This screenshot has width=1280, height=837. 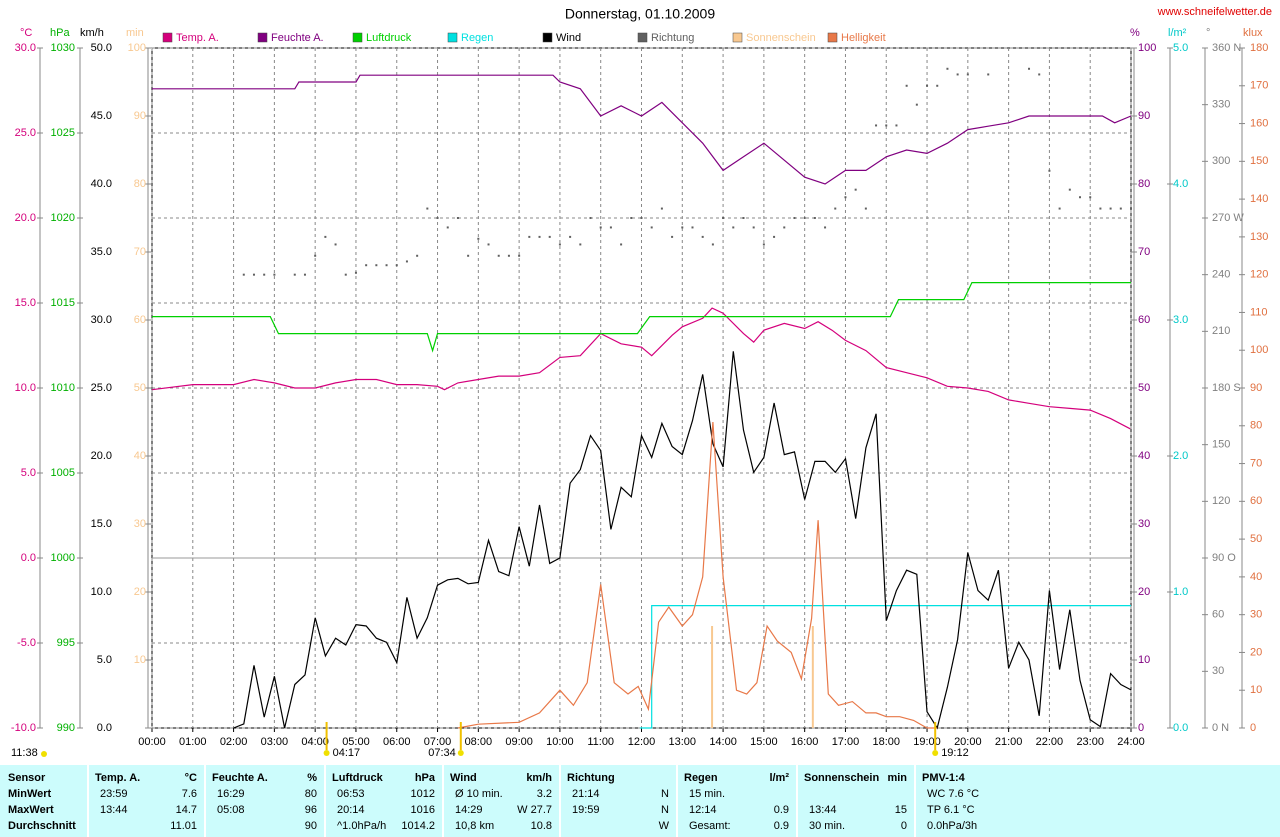 What do you see at coordinates (1256, 615) in the screenshot?
I see `axis-tick-label: 30` at bounding box center [1256, 615].